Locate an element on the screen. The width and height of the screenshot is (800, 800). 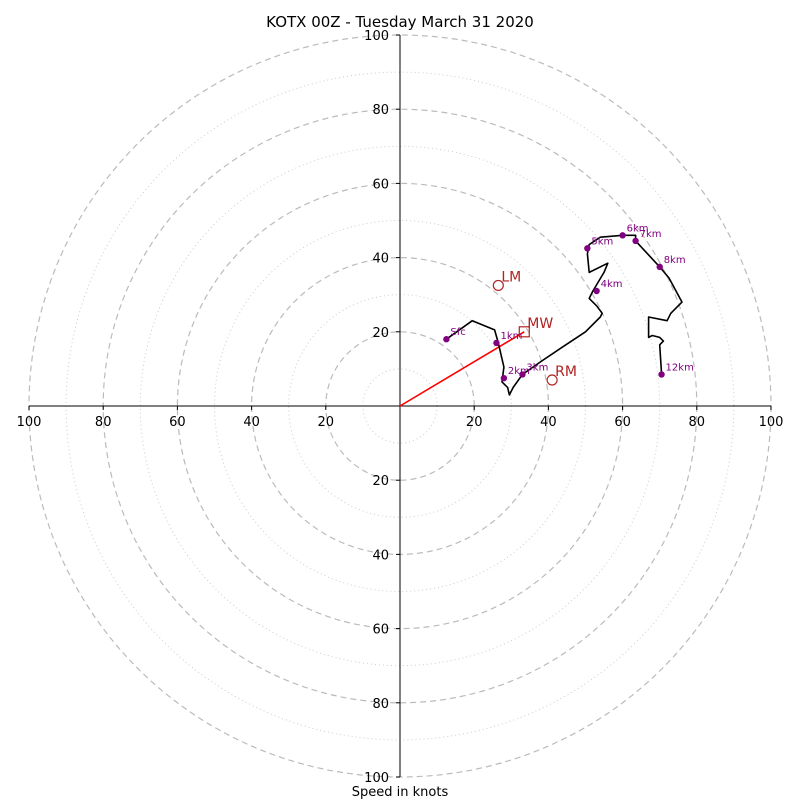
chart-title: KOTX 00Z - Tuesday March 31 2020 is located at coordinates (400, 22).